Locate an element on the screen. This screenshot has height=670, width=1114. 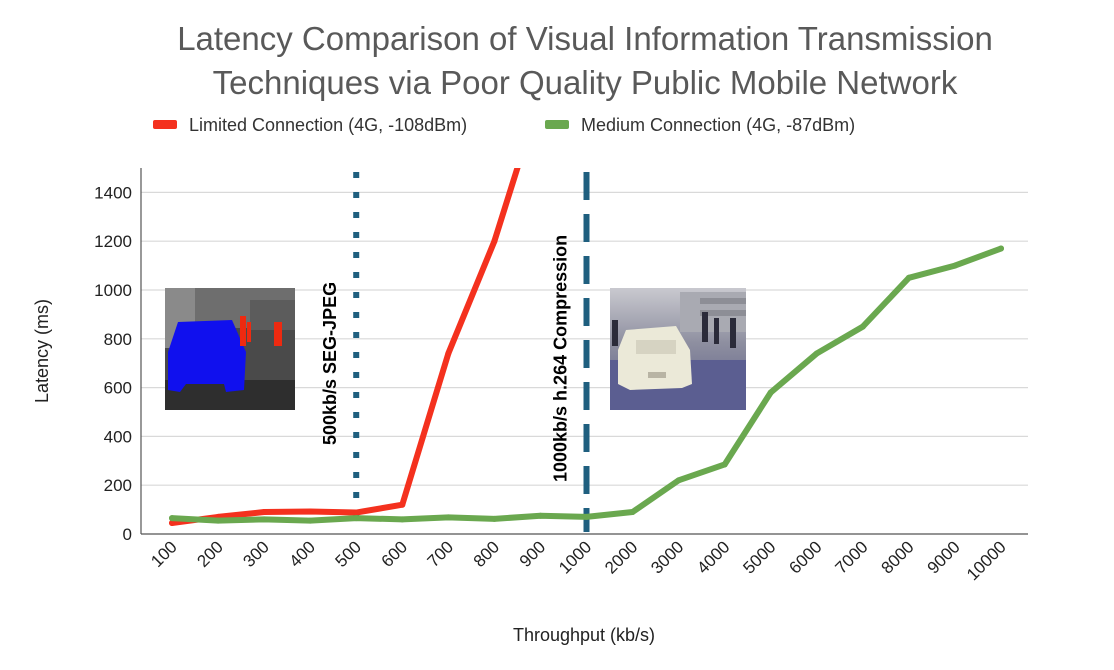
x-tick-label: 400 is located at coordinates (301, 553).